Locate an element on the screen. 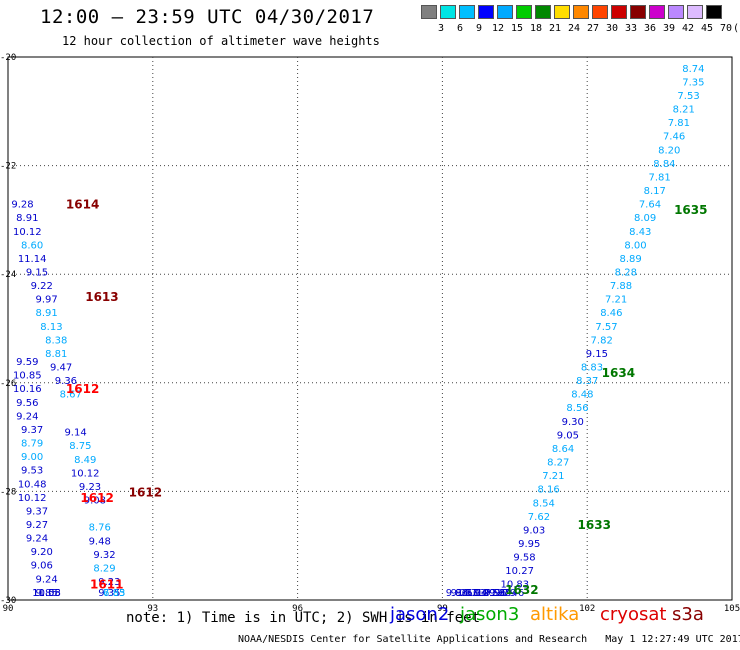 Image resolution: width=740 pixels, height=650 pixels. swh-value: 9.97 is located at coordinates (46, 300).